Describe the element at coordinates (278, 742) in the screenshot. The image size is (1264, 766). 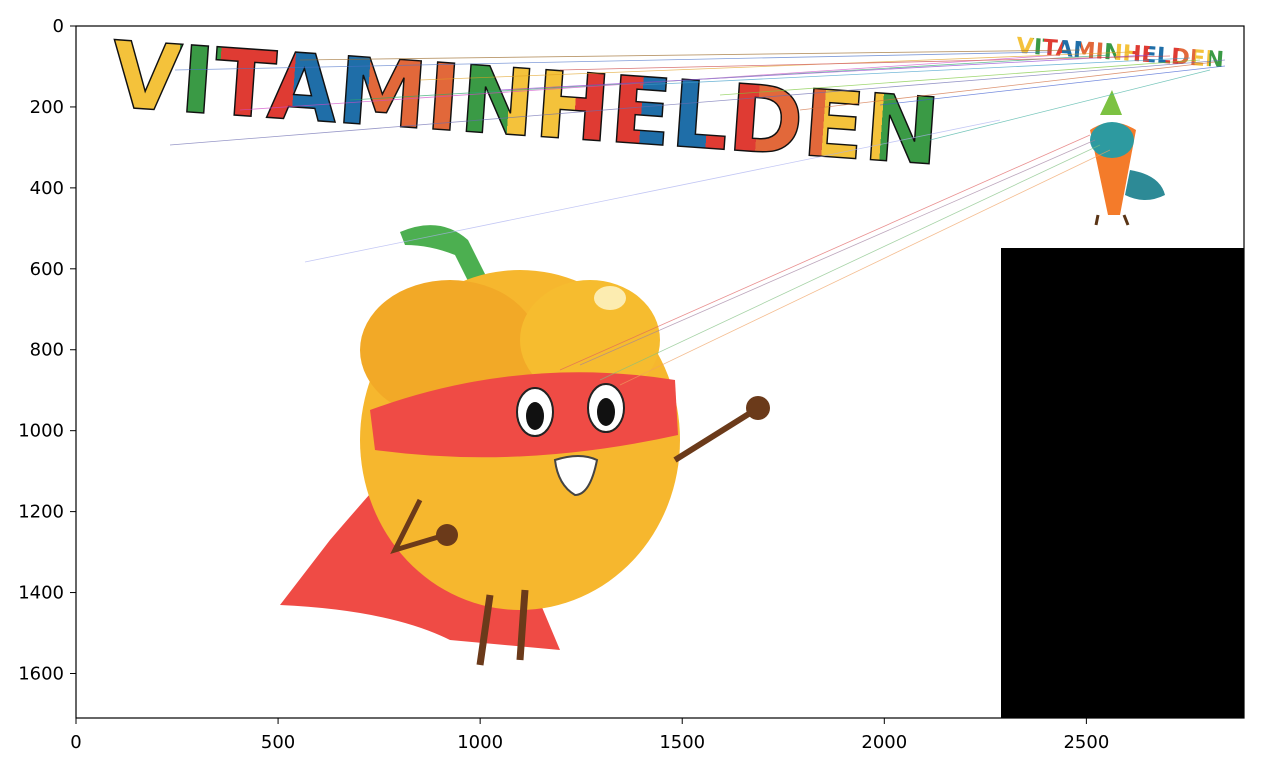
I see `x-tick-label: 500` at that location.